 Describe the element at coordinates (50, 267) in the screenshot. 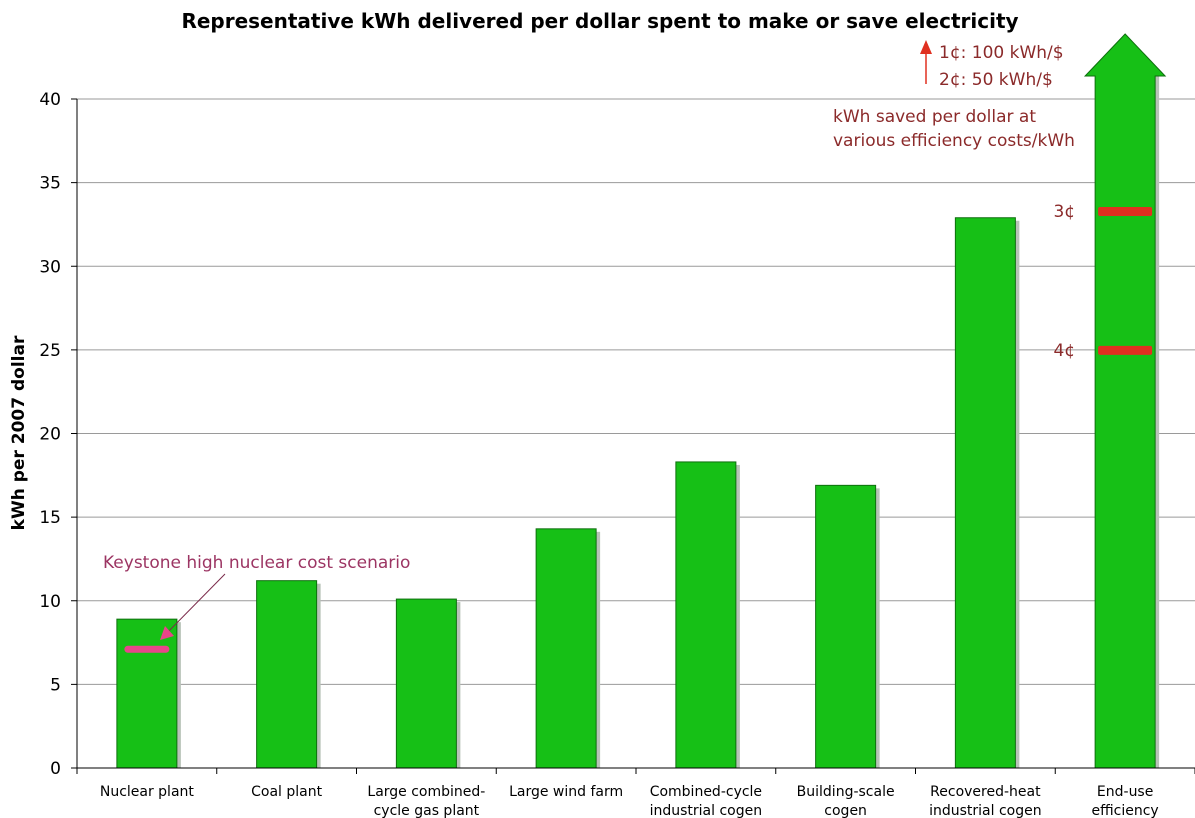

I see `y-tick-label: 30` at that location.